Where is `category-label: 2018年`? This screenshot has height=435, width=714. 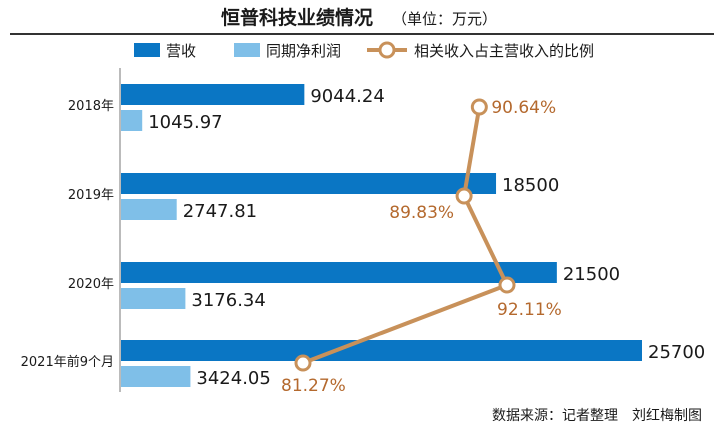 category-label: 2018年 is located at coordinates (91, 106).